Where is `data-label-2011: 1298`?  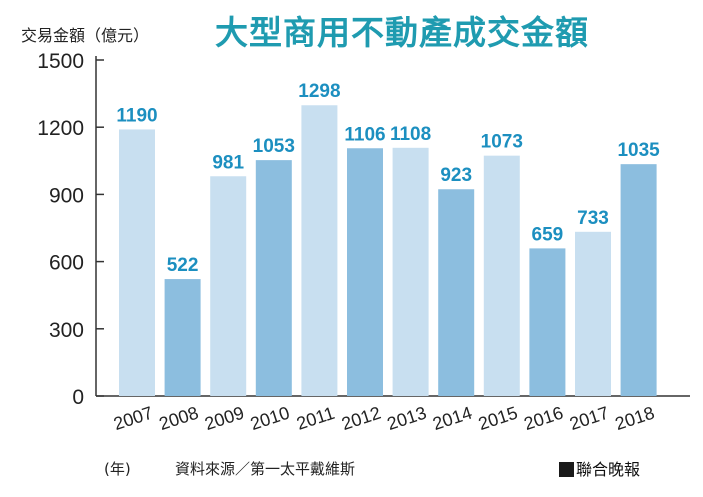 data-label-2011: 1298 is located at coordinates (319, 91).